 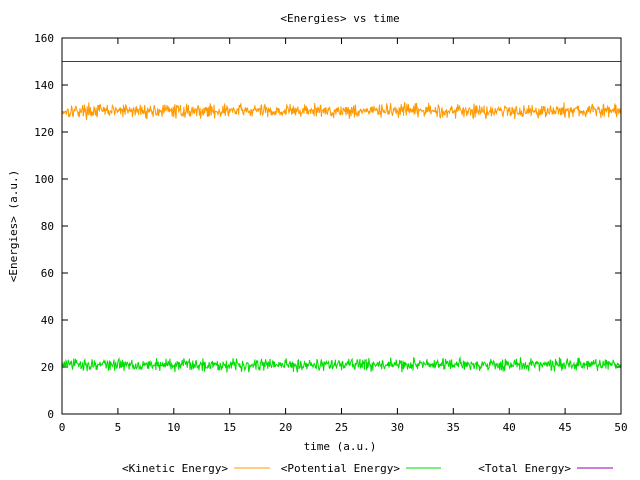 I want to click on y-tick-label: 40, so click(x=47, y=320).